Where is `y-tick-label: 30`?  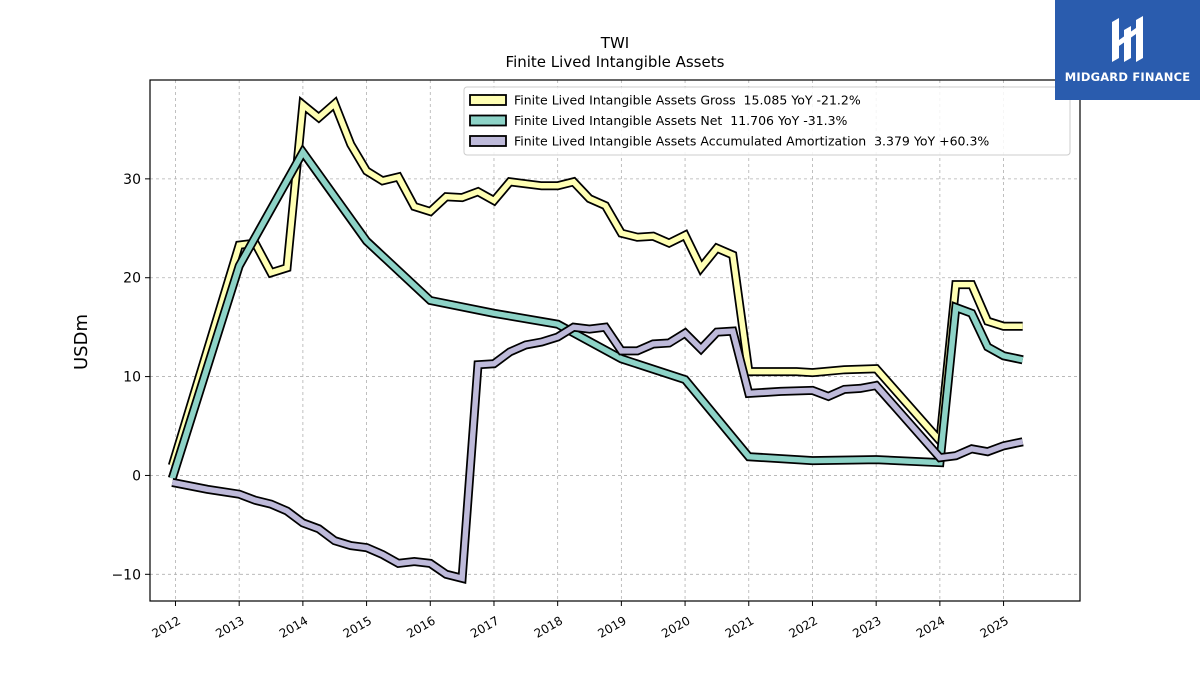
y-tick-label: 30 is located at coordinates (132, 180).